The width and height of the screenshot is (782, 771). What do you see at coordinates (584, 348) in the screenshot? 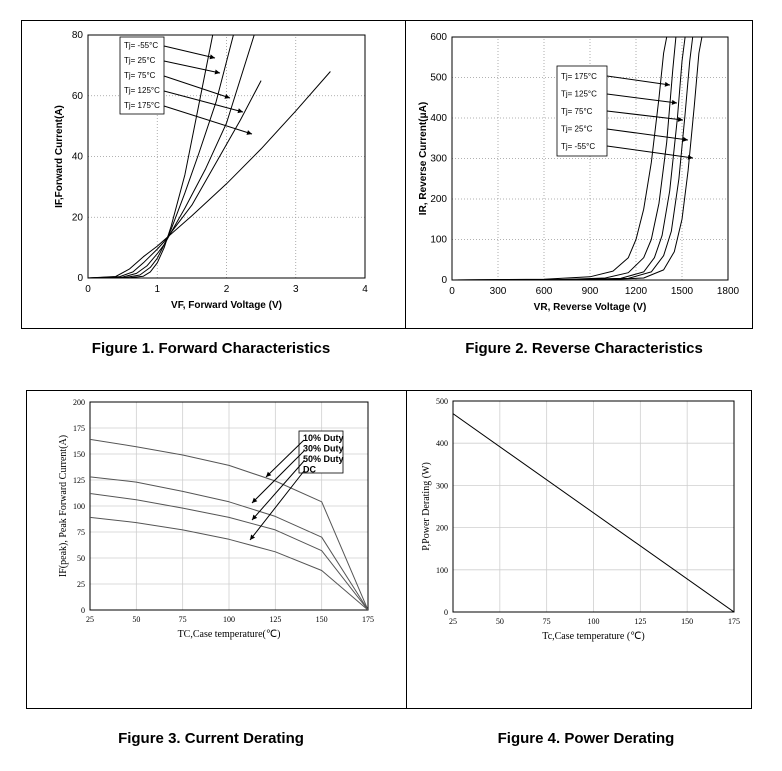
I see `figure-caption-fig2: Figure 2. Reverse Characteristics` at bounding box center [584, 348].